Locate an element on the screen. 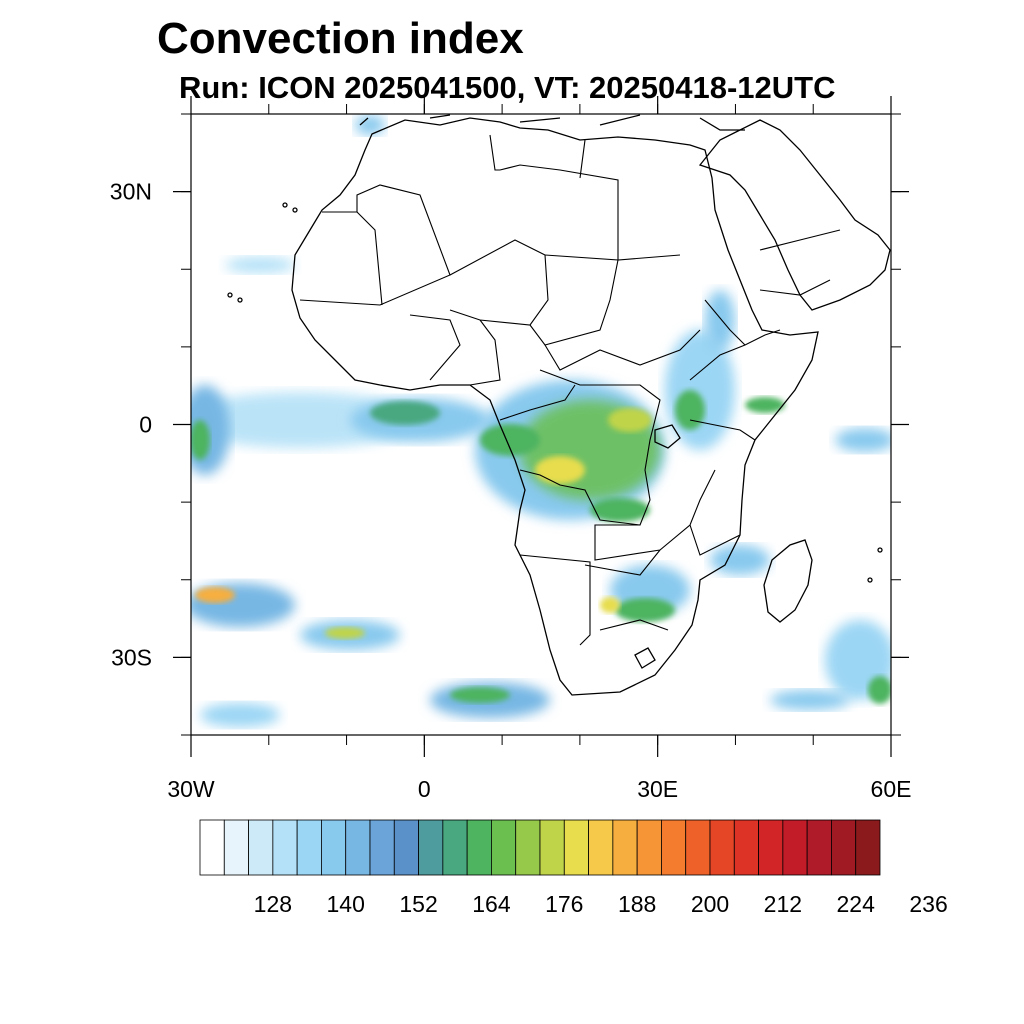 The image size is (1024, 1024). lon-tick-label: 30E is located at coordinates (657, 789).